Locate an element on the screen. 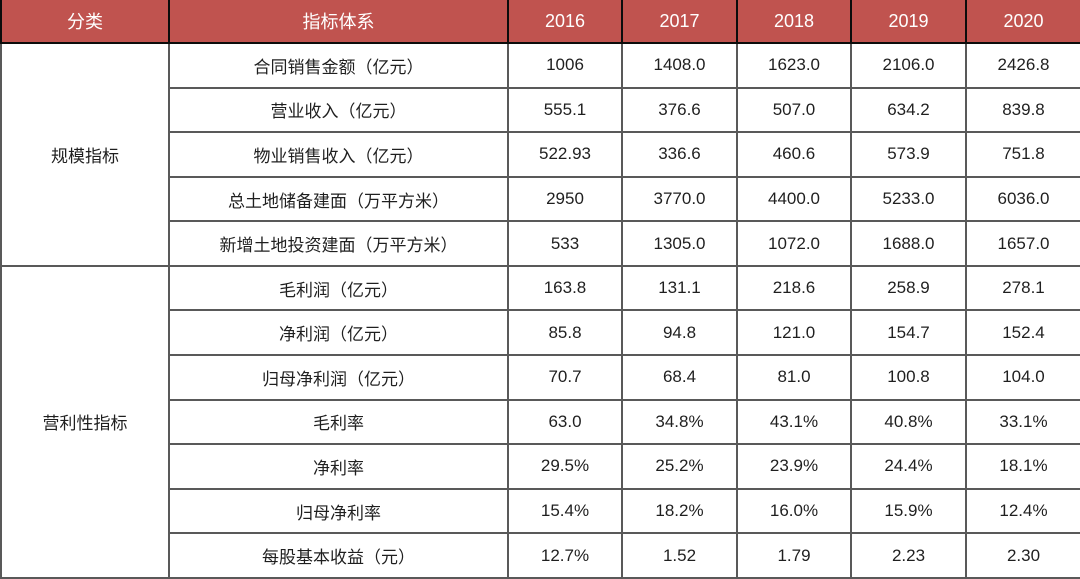 This screenshot has height=579, width=1080. value-cell: 15.9% is located at coordinates (908, 511).